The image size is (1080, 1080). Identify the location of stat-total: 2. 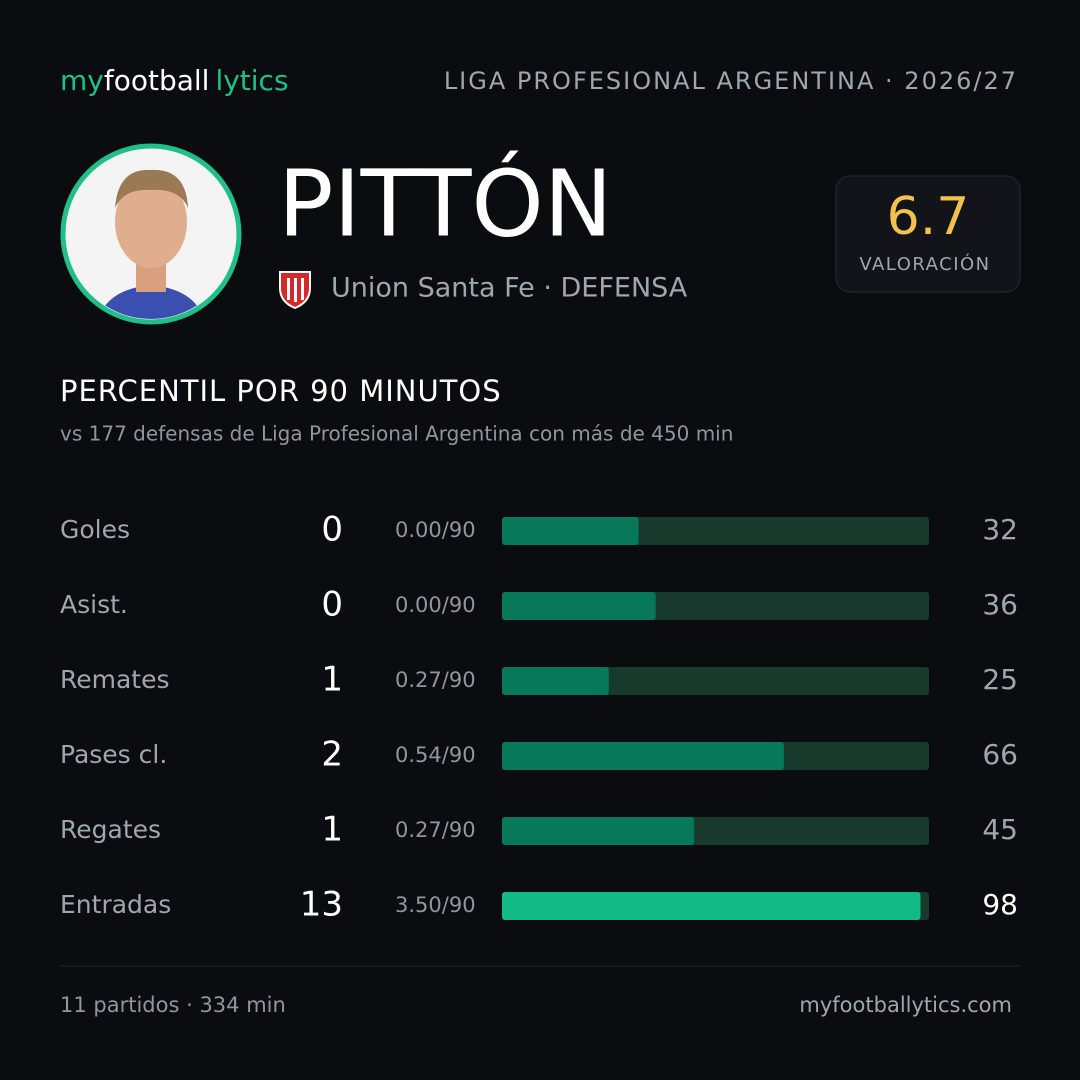
(332, 755).